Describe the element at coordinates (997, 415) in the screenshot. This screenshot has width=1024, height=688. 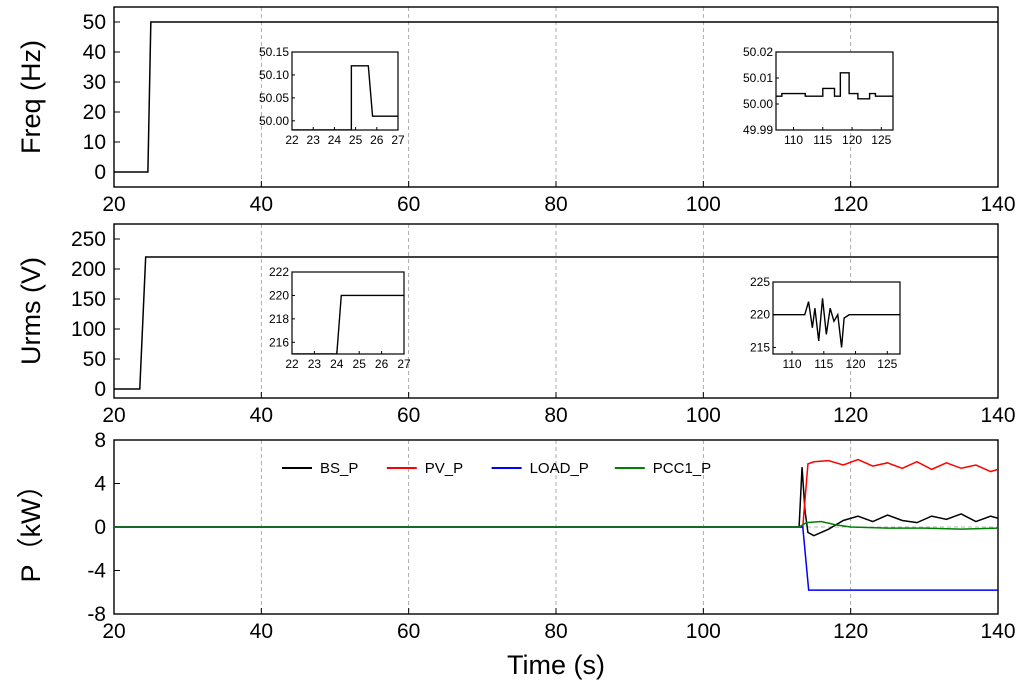
I see `urms-xtick-label-140: 140` at that location.